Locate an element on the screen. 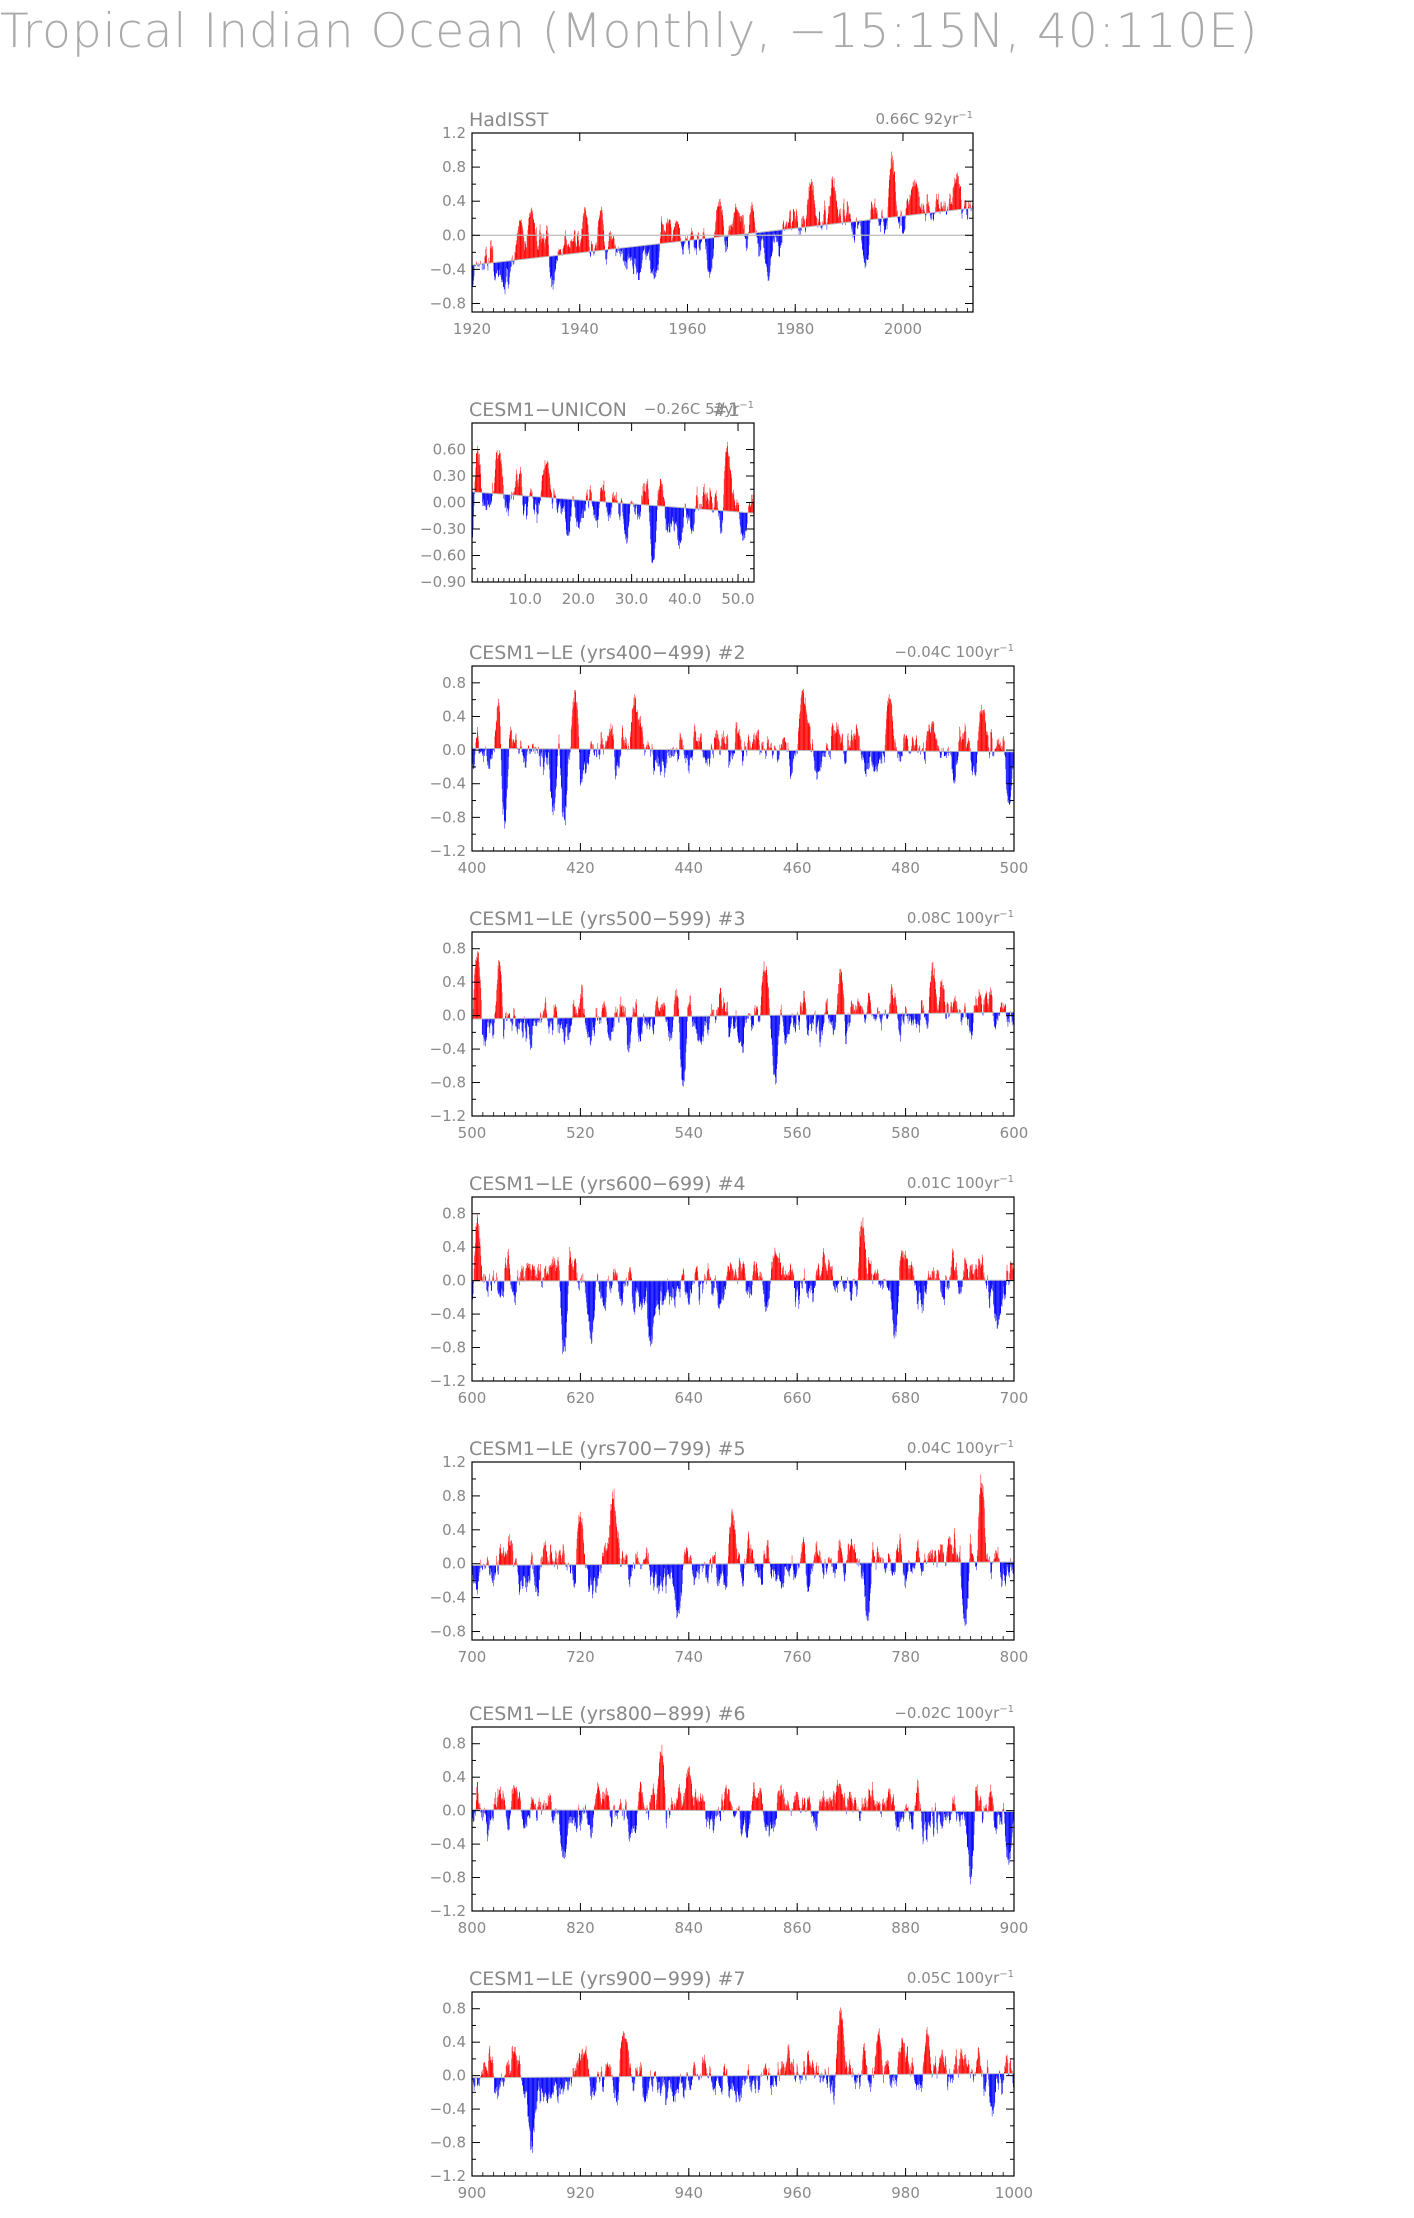  y-tick-label: 0.0 is located at coordinates (454, 750).